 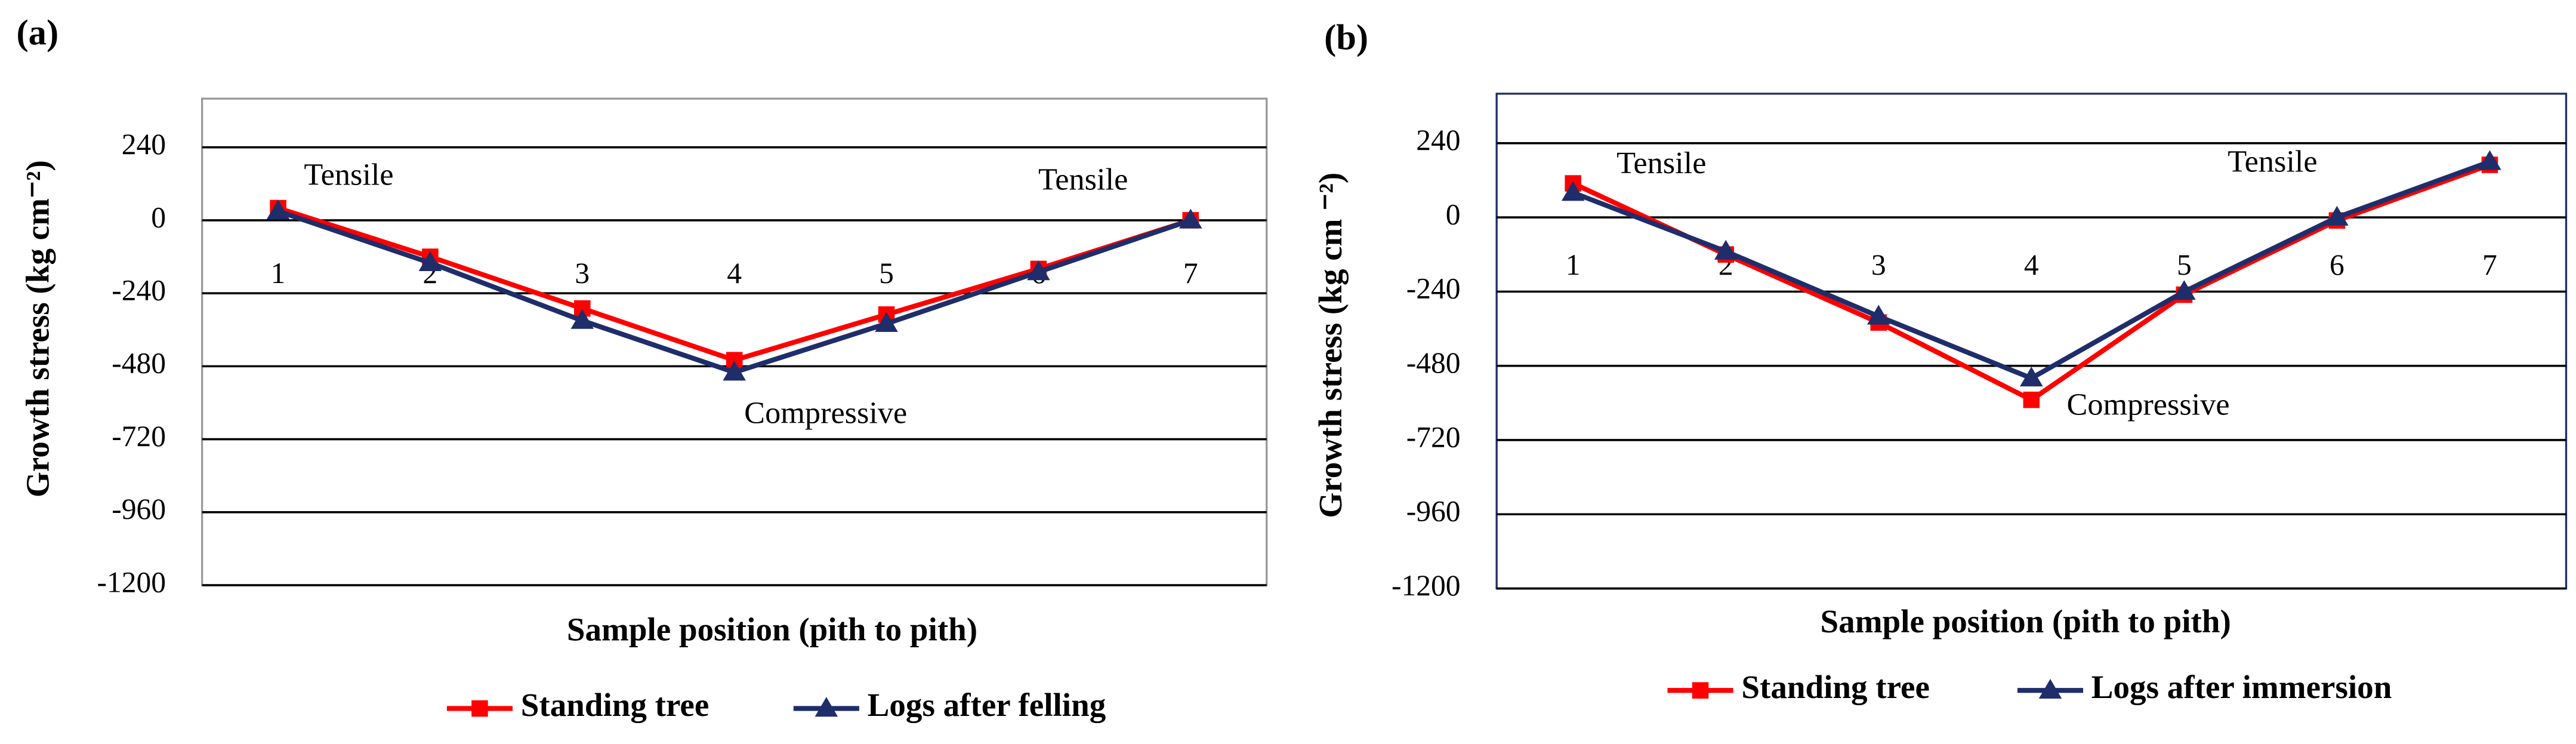 I want to click on legend-label: Logs after felling, so click(x=987, y=705).